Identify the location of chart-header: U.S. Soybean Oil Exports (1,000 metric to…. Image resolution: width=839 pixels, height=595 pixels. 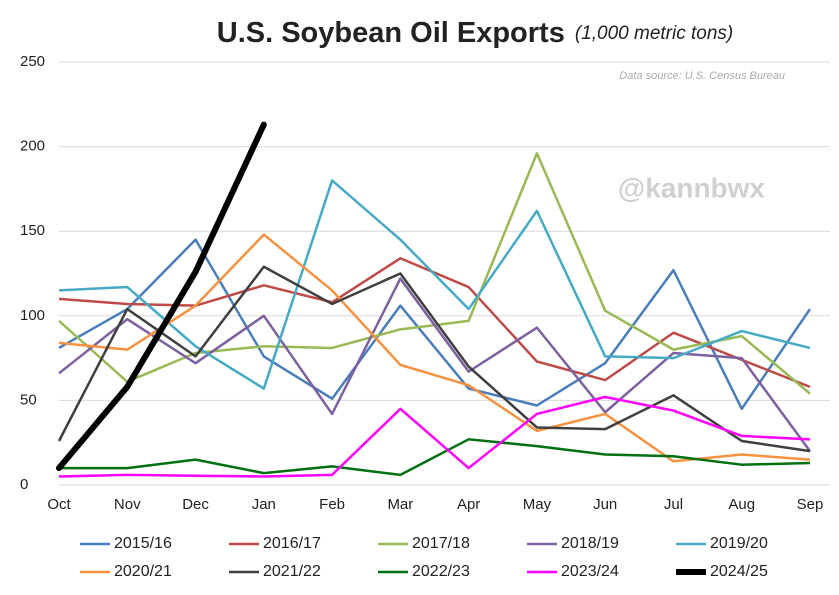
(475, 33).